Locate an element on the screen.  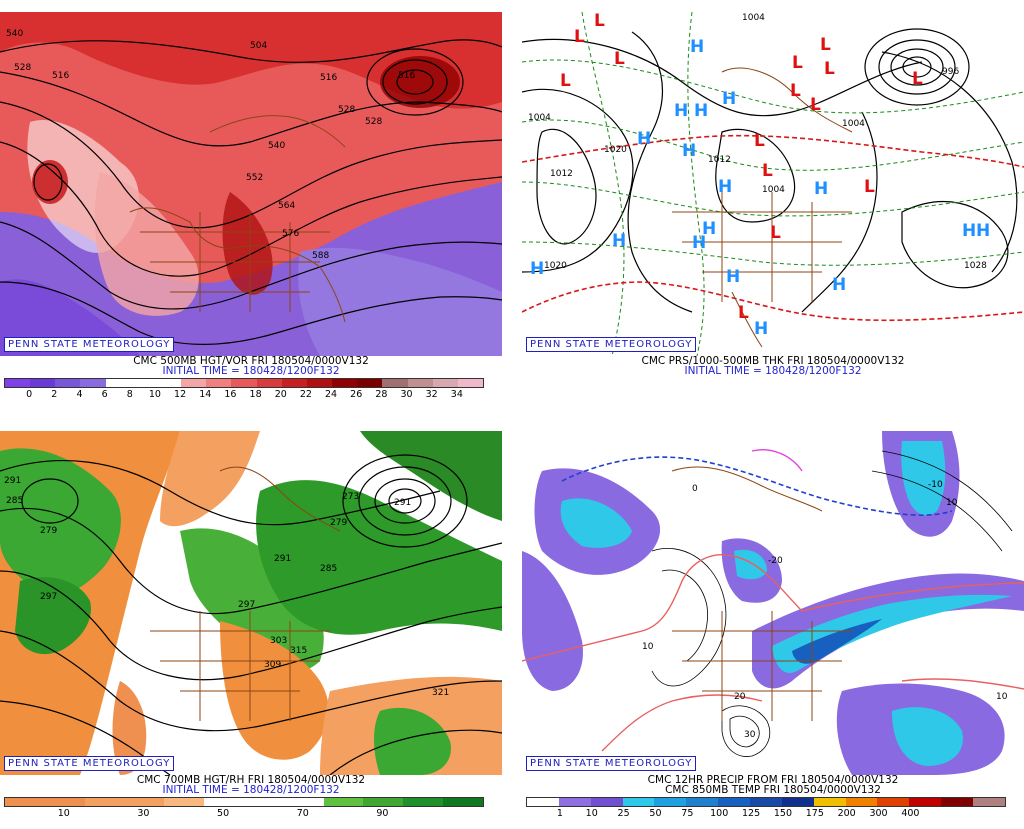
scale-tick-label: 28 is located at coordinates (381, 394).